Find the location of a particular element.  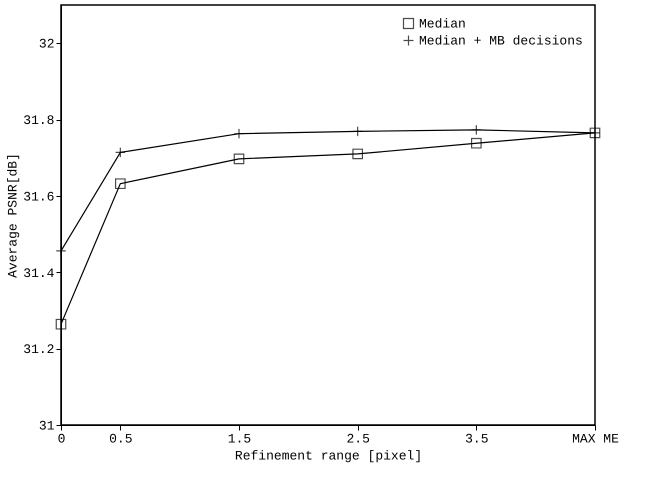

x-tick-label: 0 is located at coordinates (62, 439).